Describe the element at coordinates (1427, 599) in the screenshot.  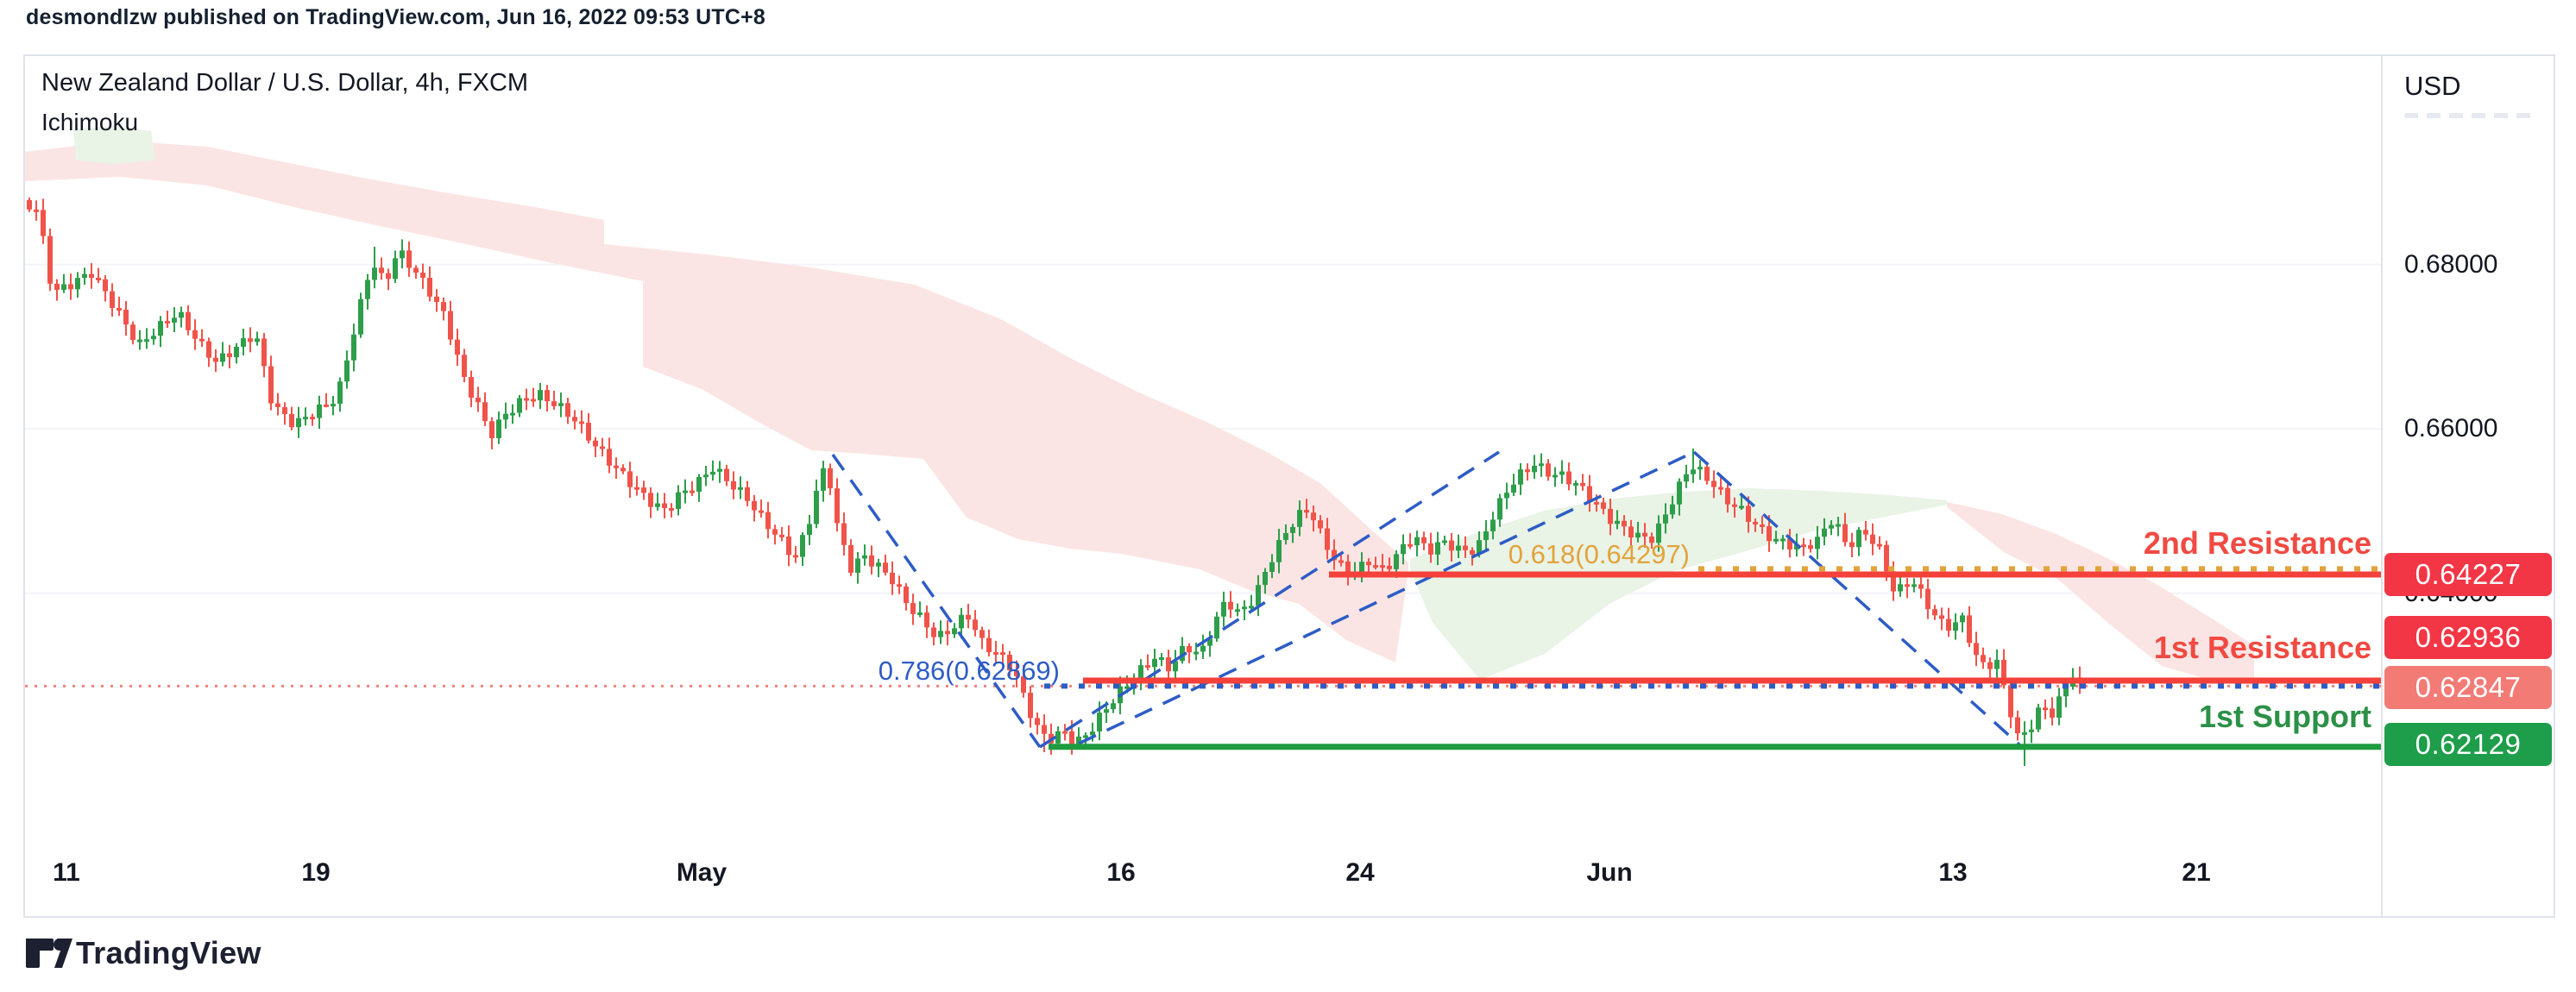
I see `fib-trendlines-dashed` at that location.